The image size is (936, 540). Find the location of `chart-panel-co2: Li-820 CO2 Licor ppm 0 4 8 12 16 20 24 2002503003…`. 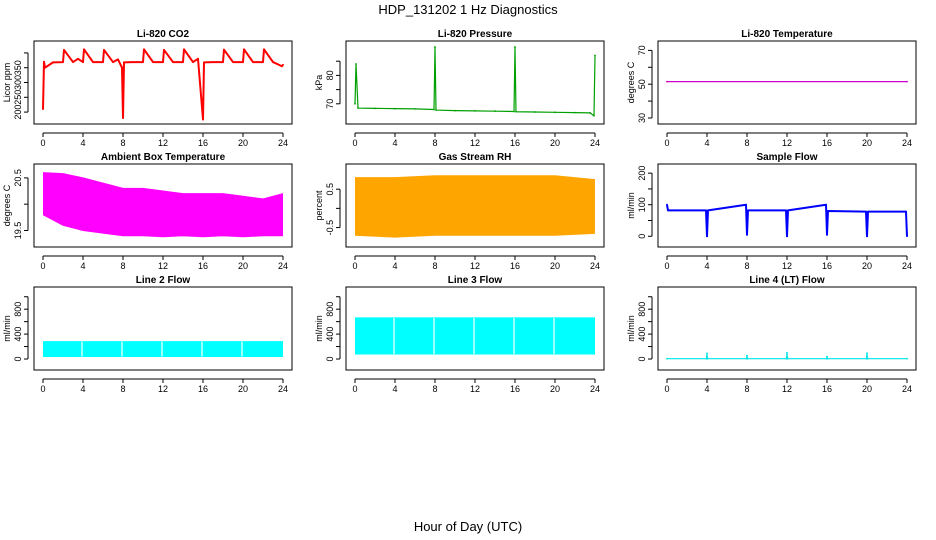

chart-panel-co2: Li-820 CO2 Licor ppm 0 4 8 12 16 20 24 2002503003… is located at coordinates (147, 88).